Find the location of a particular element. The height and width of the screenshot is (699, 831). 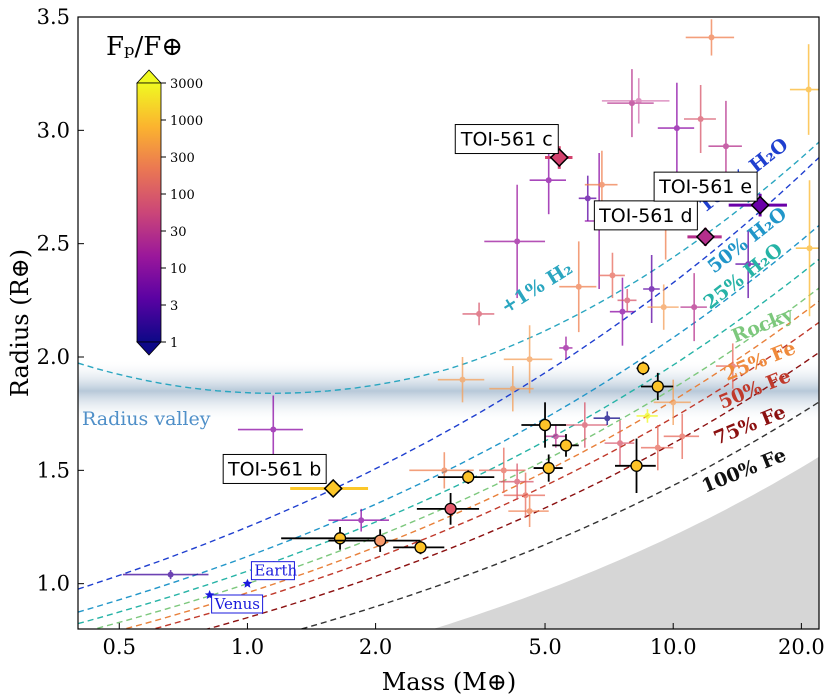

colorbar-tick-label: 1000 is located at coordinates (186, 121).